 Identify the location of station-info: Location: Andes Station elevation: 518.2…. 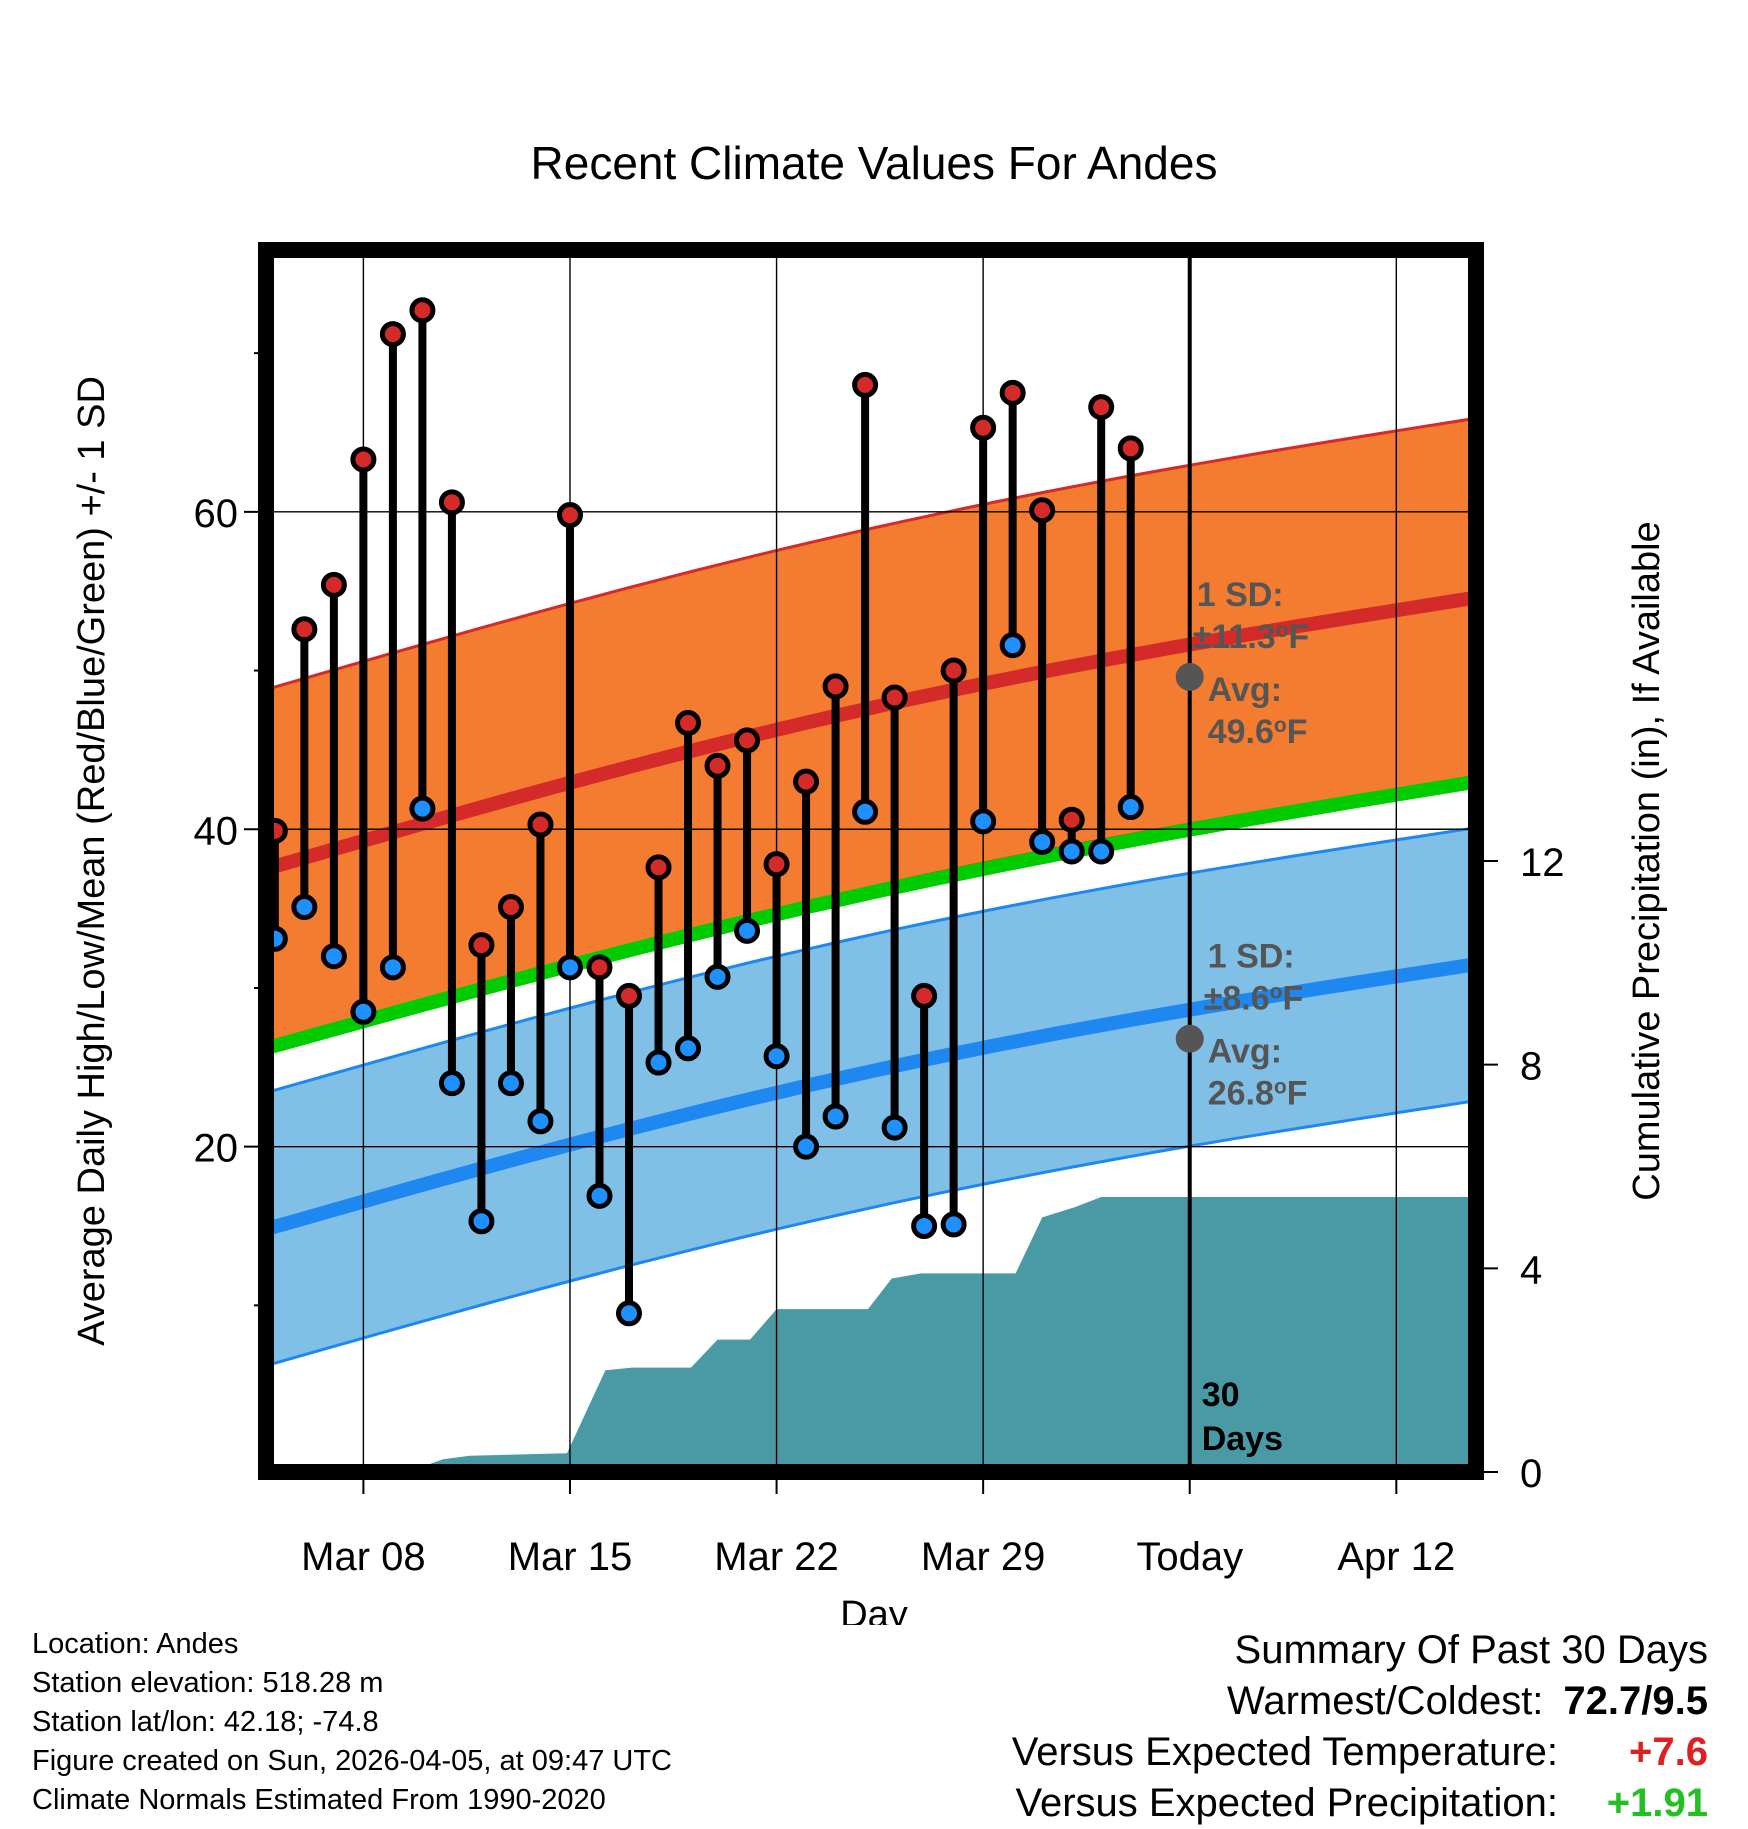
(352, 1722).